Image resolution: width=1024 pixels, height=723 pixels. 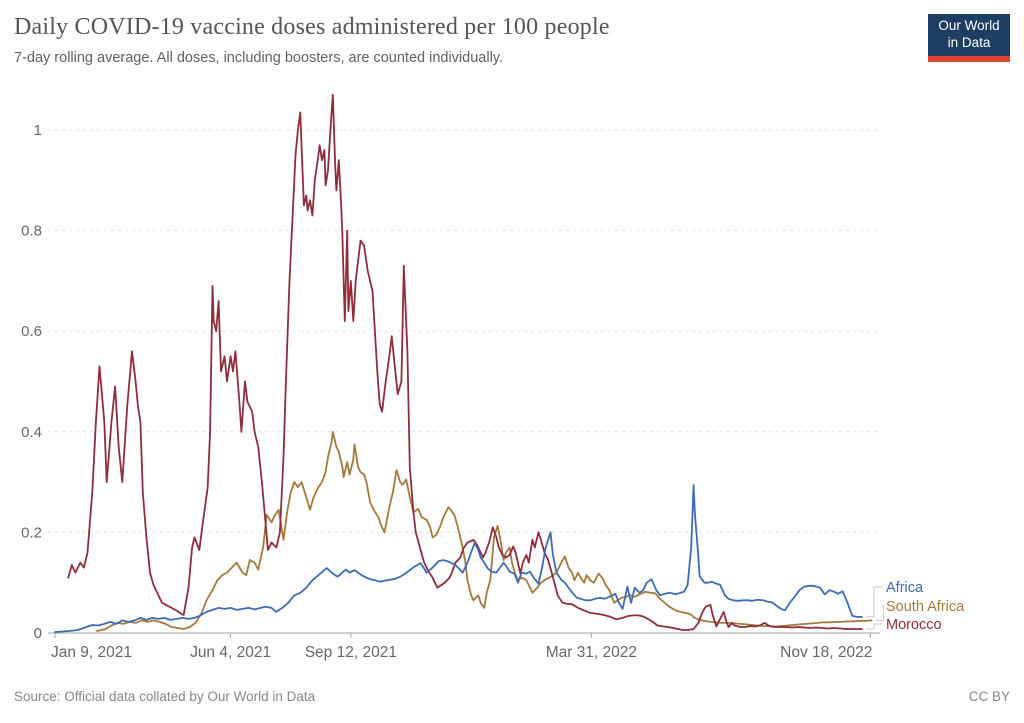 I want to click on x-tick-label: Jan 9, 2021, so click(x=91, y=652).